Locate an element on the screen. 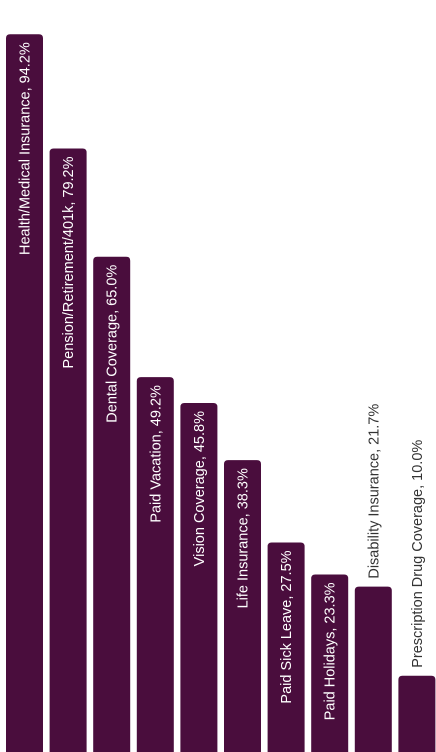 This screenshot has width=436, height=752. bar-life-insurance is located at coordinates (242, 606).